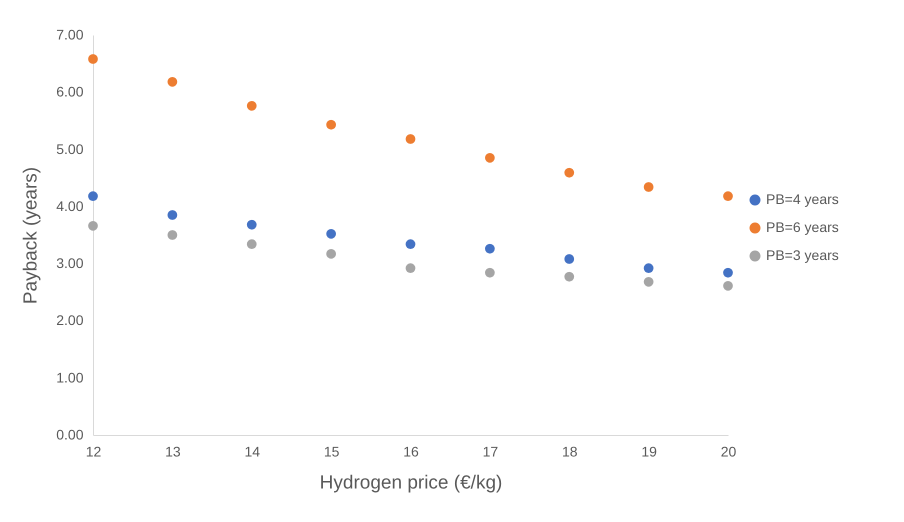 The image size is (904, 522). What do you see at coordinates (70, 148) in the screenshot?
I see `y-tick-label: 5.00` at bounding box center [70, 148].